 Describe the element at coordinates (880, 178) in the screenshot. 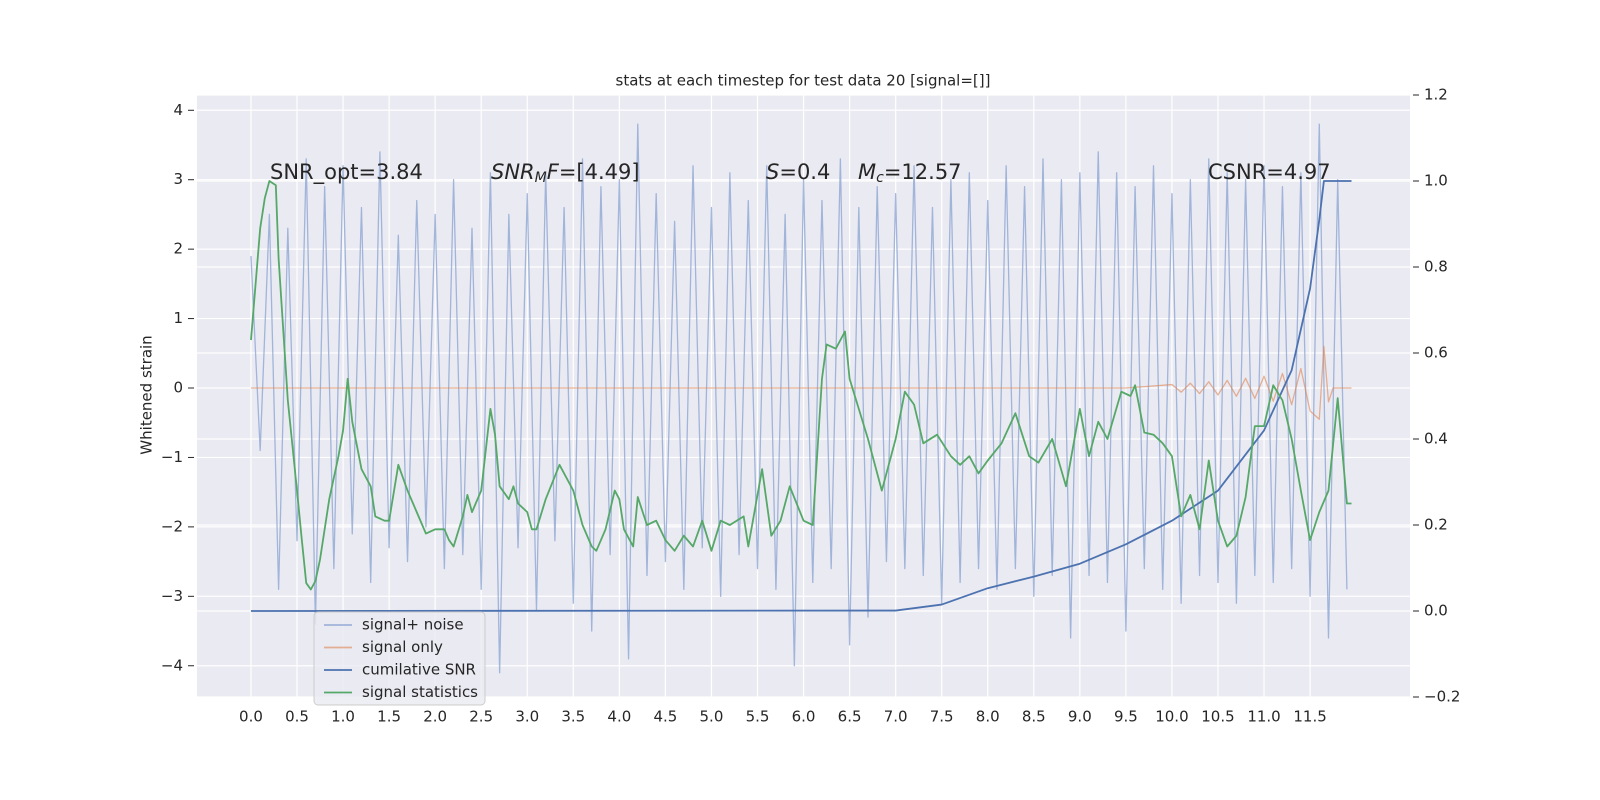

I see `annotation-part: c` at that location.